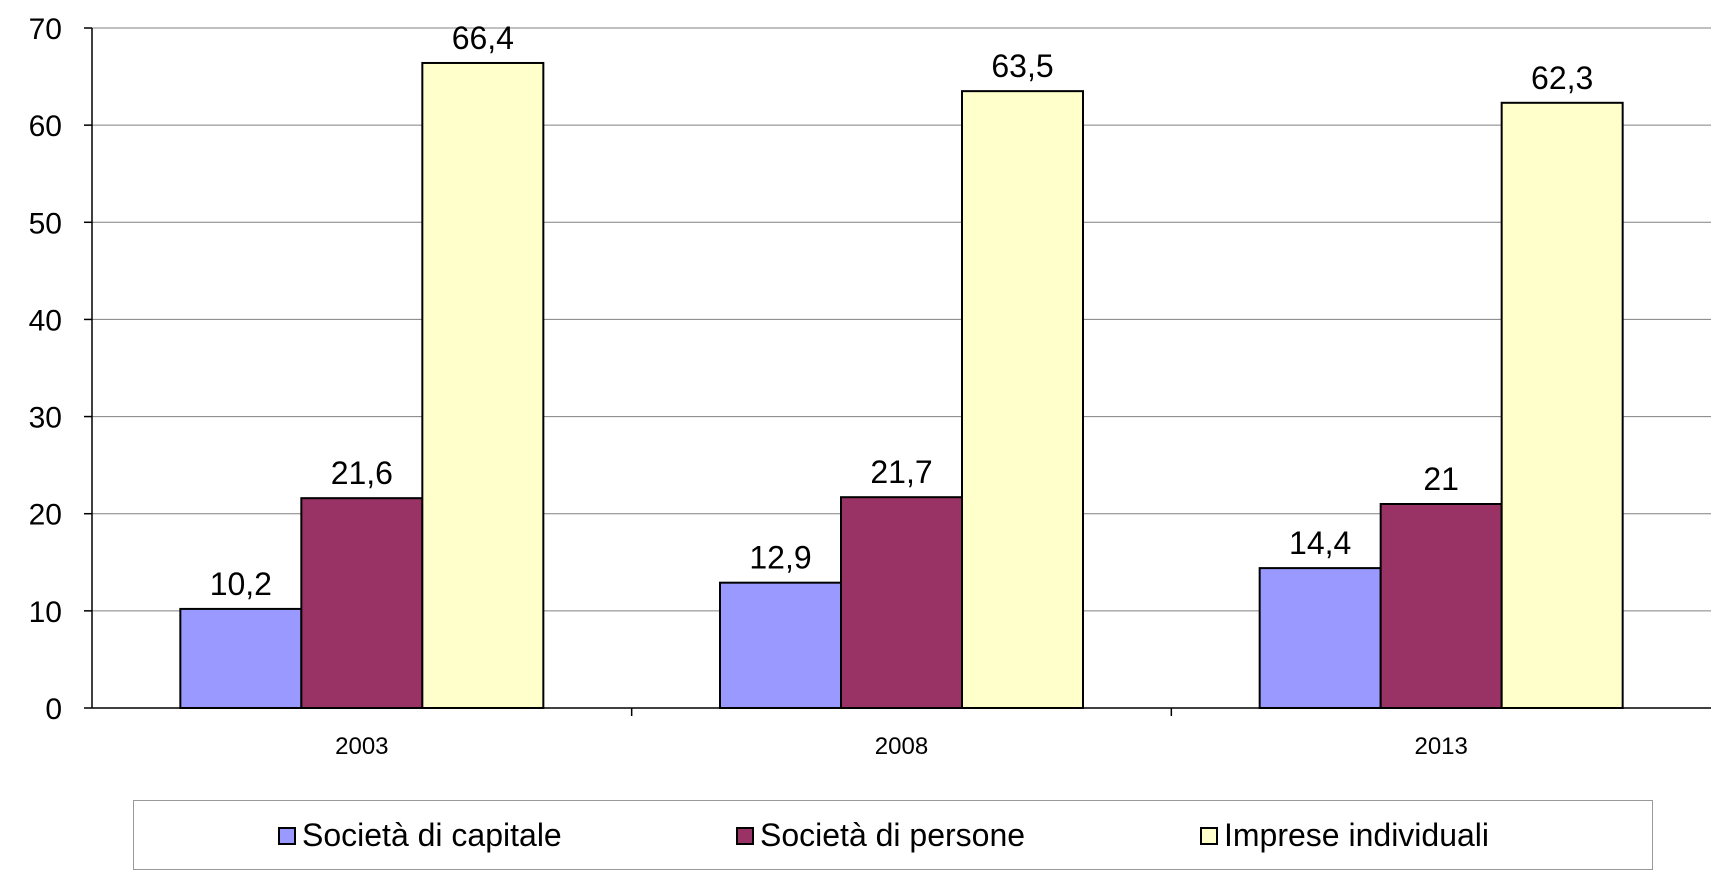  What do you see at coordinates (483, 38) in the screenshot?
I see `data-label: 66,4` at bounding box center [483, 38].